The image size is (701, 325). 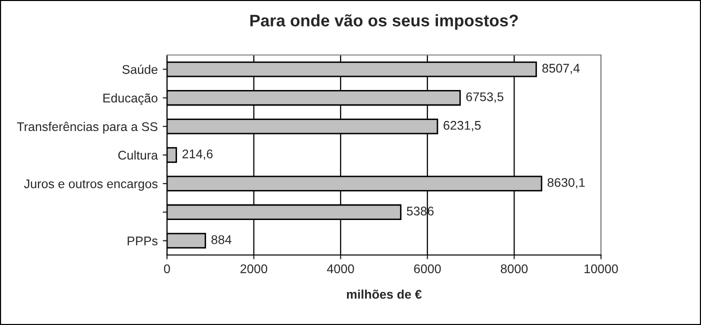 What do you see at coordinates (167, 269) in the screenshot?
I see `x-tick-label: 0` at bounding box center [167, 269].